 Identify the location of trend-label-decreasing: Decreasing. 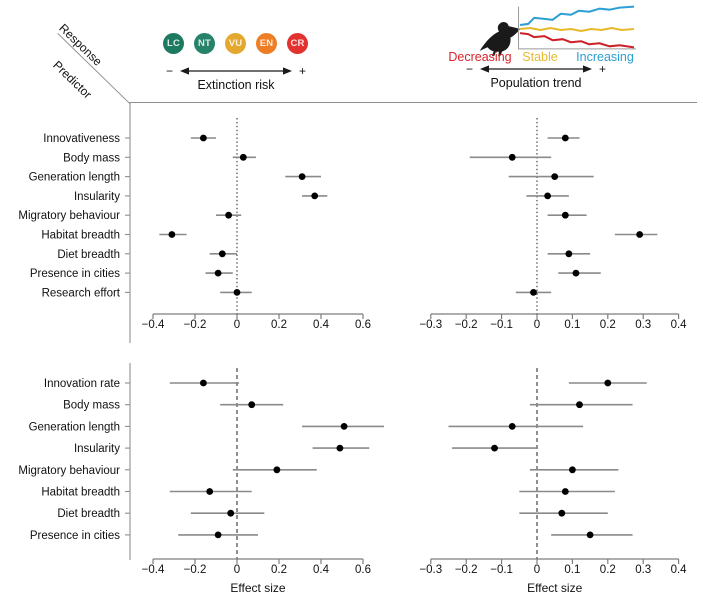
(480, 57).